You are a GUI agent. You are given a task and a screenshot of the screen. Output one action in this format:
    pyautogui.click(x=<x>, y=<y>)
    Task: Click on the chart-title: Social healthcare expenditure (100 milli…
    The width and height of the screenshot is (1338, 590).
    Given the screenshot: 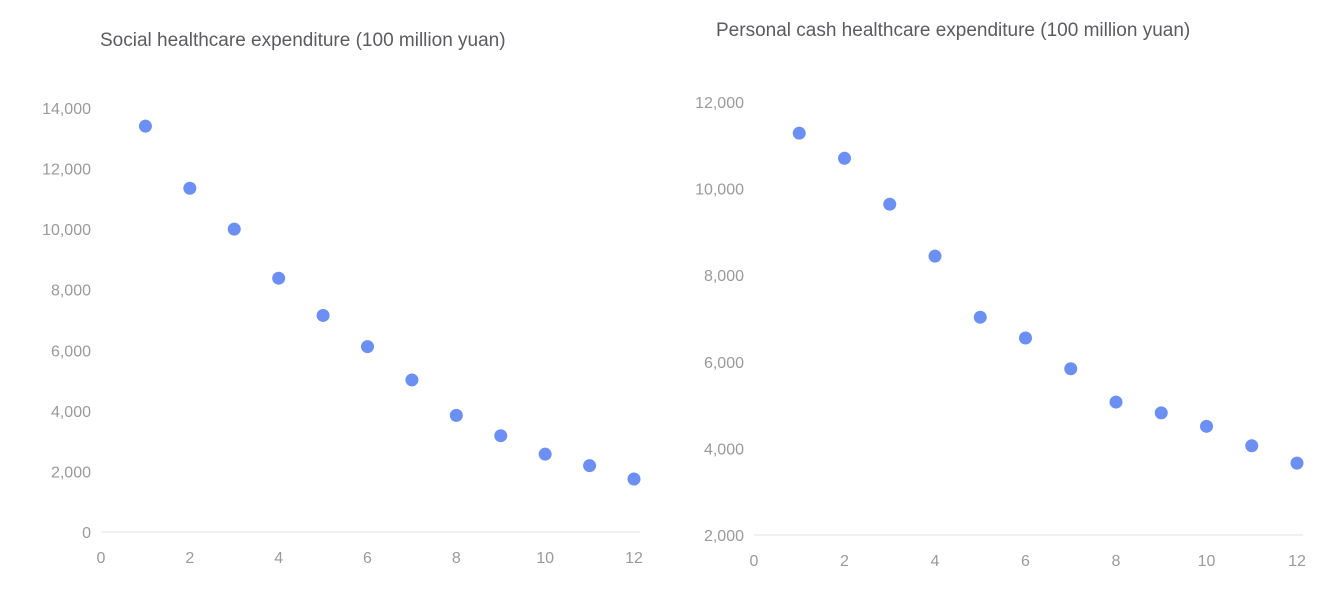 What is the action you would take?
    pyautogui.click(x=303, y=40)
    